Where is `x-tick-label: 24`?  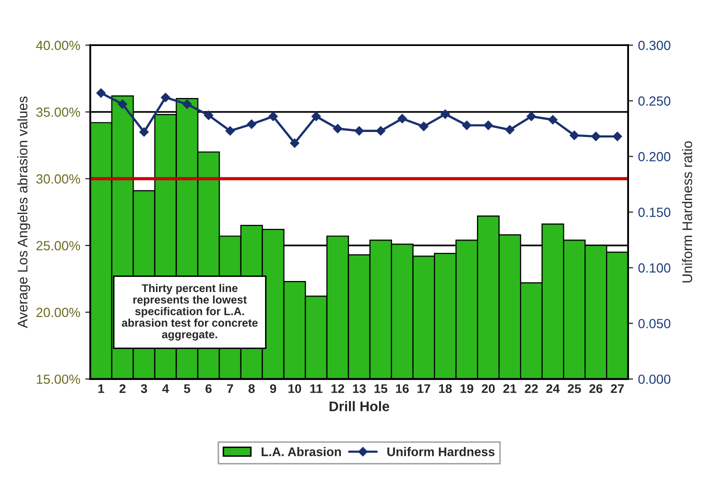 x-tick-label: 24 is located at coordinates (553, 388).